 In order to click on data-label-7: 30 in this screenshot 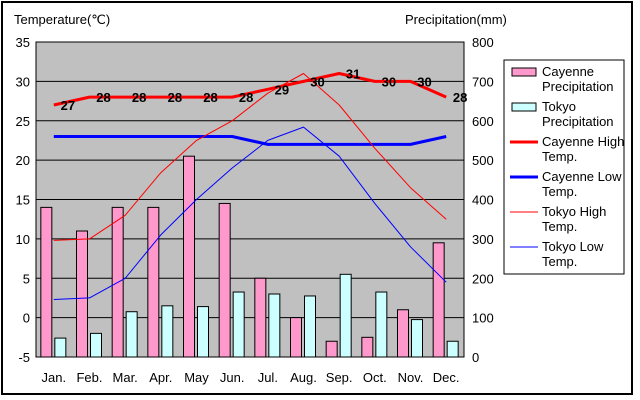, I will do `click(317, 81)`.